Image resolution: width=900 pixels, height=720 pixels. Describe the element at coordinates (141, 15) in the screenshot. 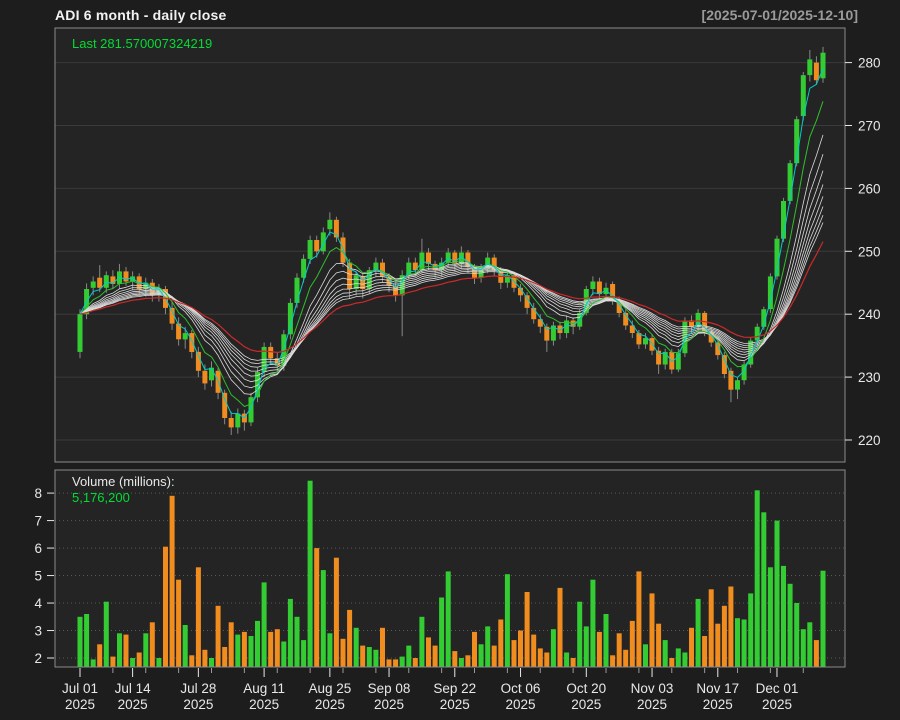

I see `chart-title: ADI 6 month - daily close` at that location.